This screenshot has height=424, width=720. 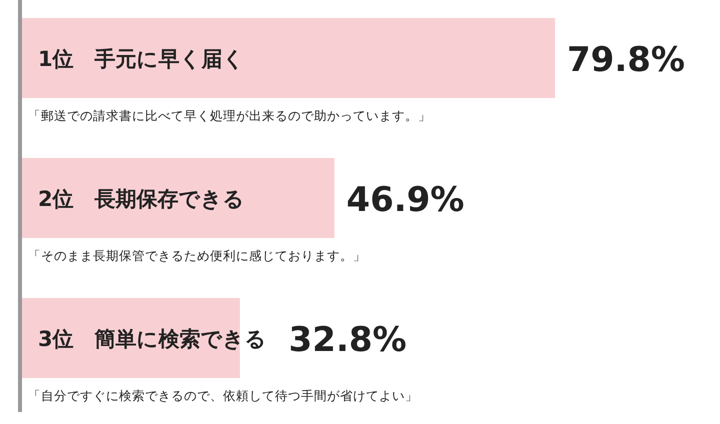 What do you see at coordinates (197, 255) in the screenshot?
I see `annotation: 「そのまま長期保管できるため便利に感じております。」` at bounding box center [197, 255].